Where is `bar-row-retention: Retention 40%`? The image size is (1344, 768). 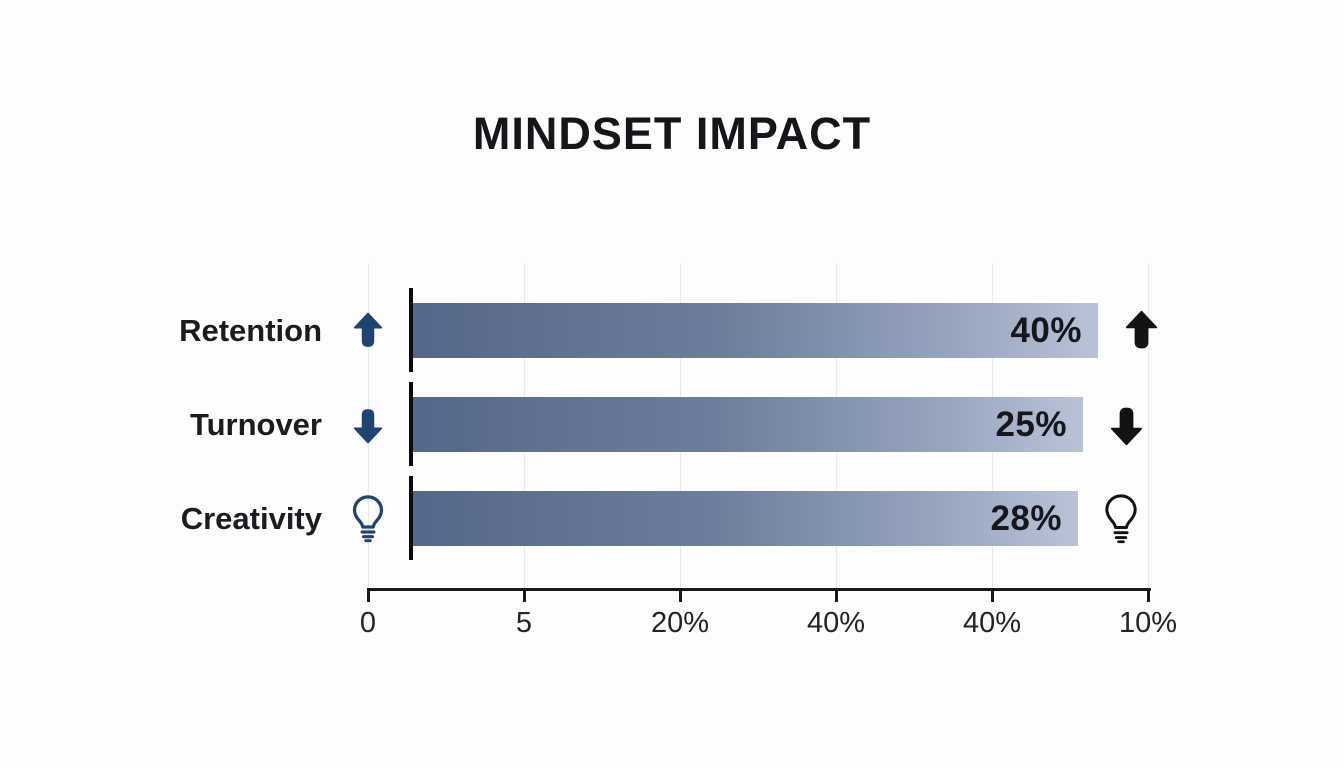
bar-row-retention: Retention 40% is located at coordinates (672, 330).